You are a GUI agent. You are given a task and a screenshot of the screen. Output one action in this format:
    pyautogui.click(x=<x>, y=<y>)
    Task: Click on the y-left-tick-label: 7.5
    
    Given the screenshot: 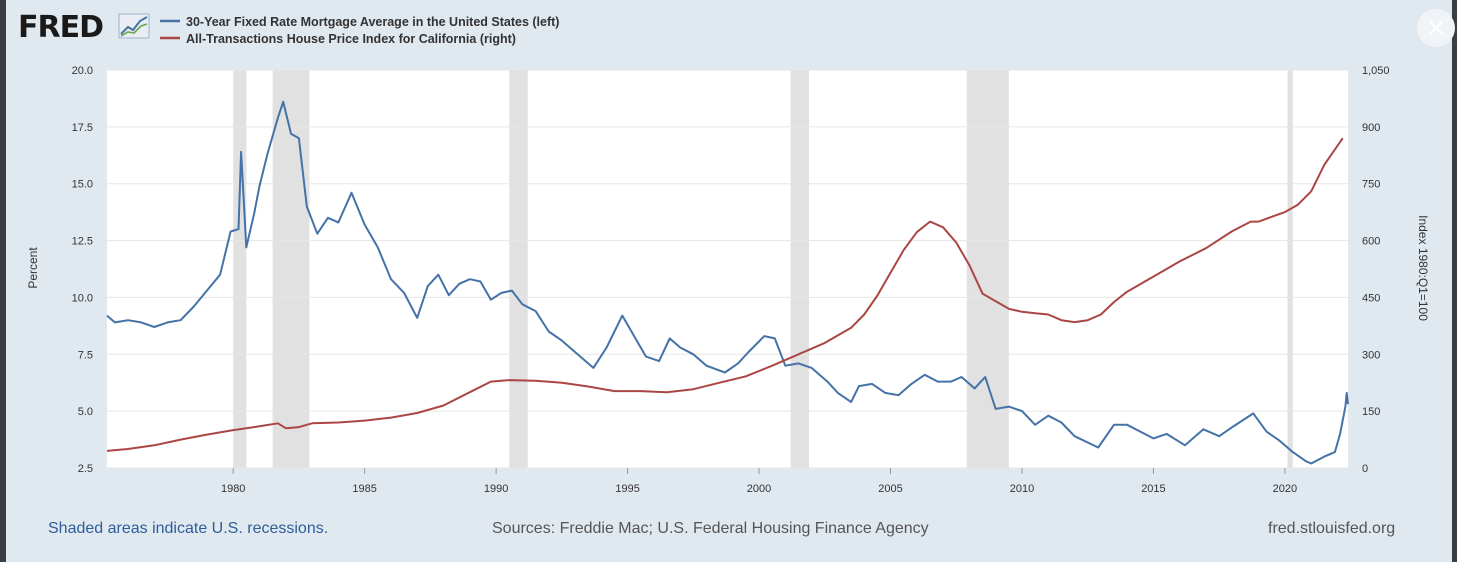 What is the action you would take?
    pyautogui.click(x=85, y=355)
    